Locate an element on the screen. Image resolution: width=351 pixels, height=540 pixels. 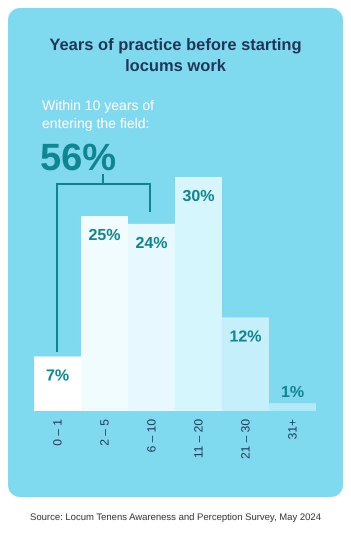
source-note: Source: Locum Tenens Awareness and Perception Survey, May 2024 is located at coordinates (175, 517).